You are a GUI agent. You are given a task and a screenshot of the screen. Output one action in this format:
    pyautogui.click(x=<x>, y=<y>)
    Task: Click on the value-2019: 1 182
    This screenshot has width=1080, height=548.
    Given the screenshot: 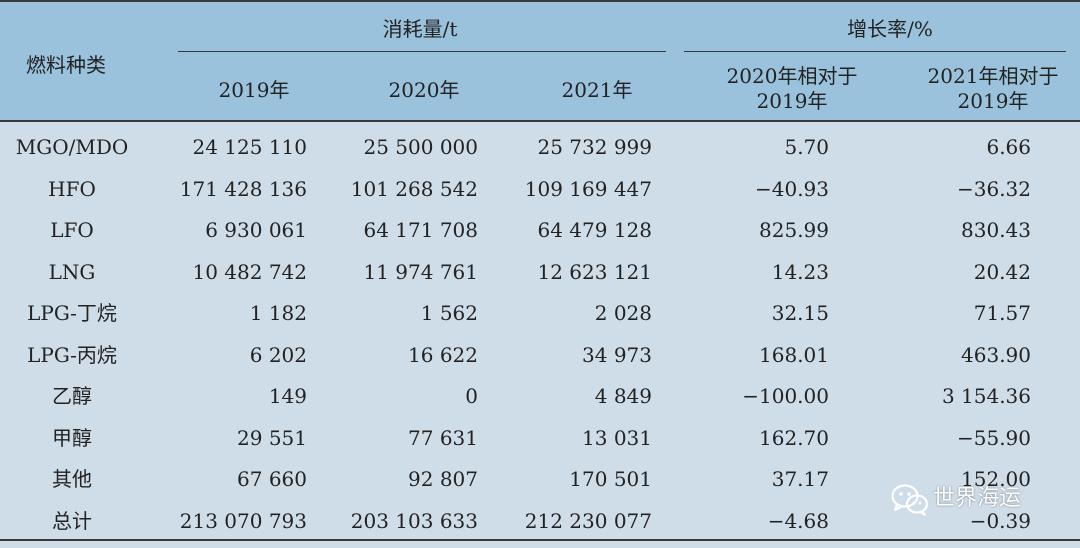 What is the action you would take?
    pyautogui.click(x=278, y=313)
    